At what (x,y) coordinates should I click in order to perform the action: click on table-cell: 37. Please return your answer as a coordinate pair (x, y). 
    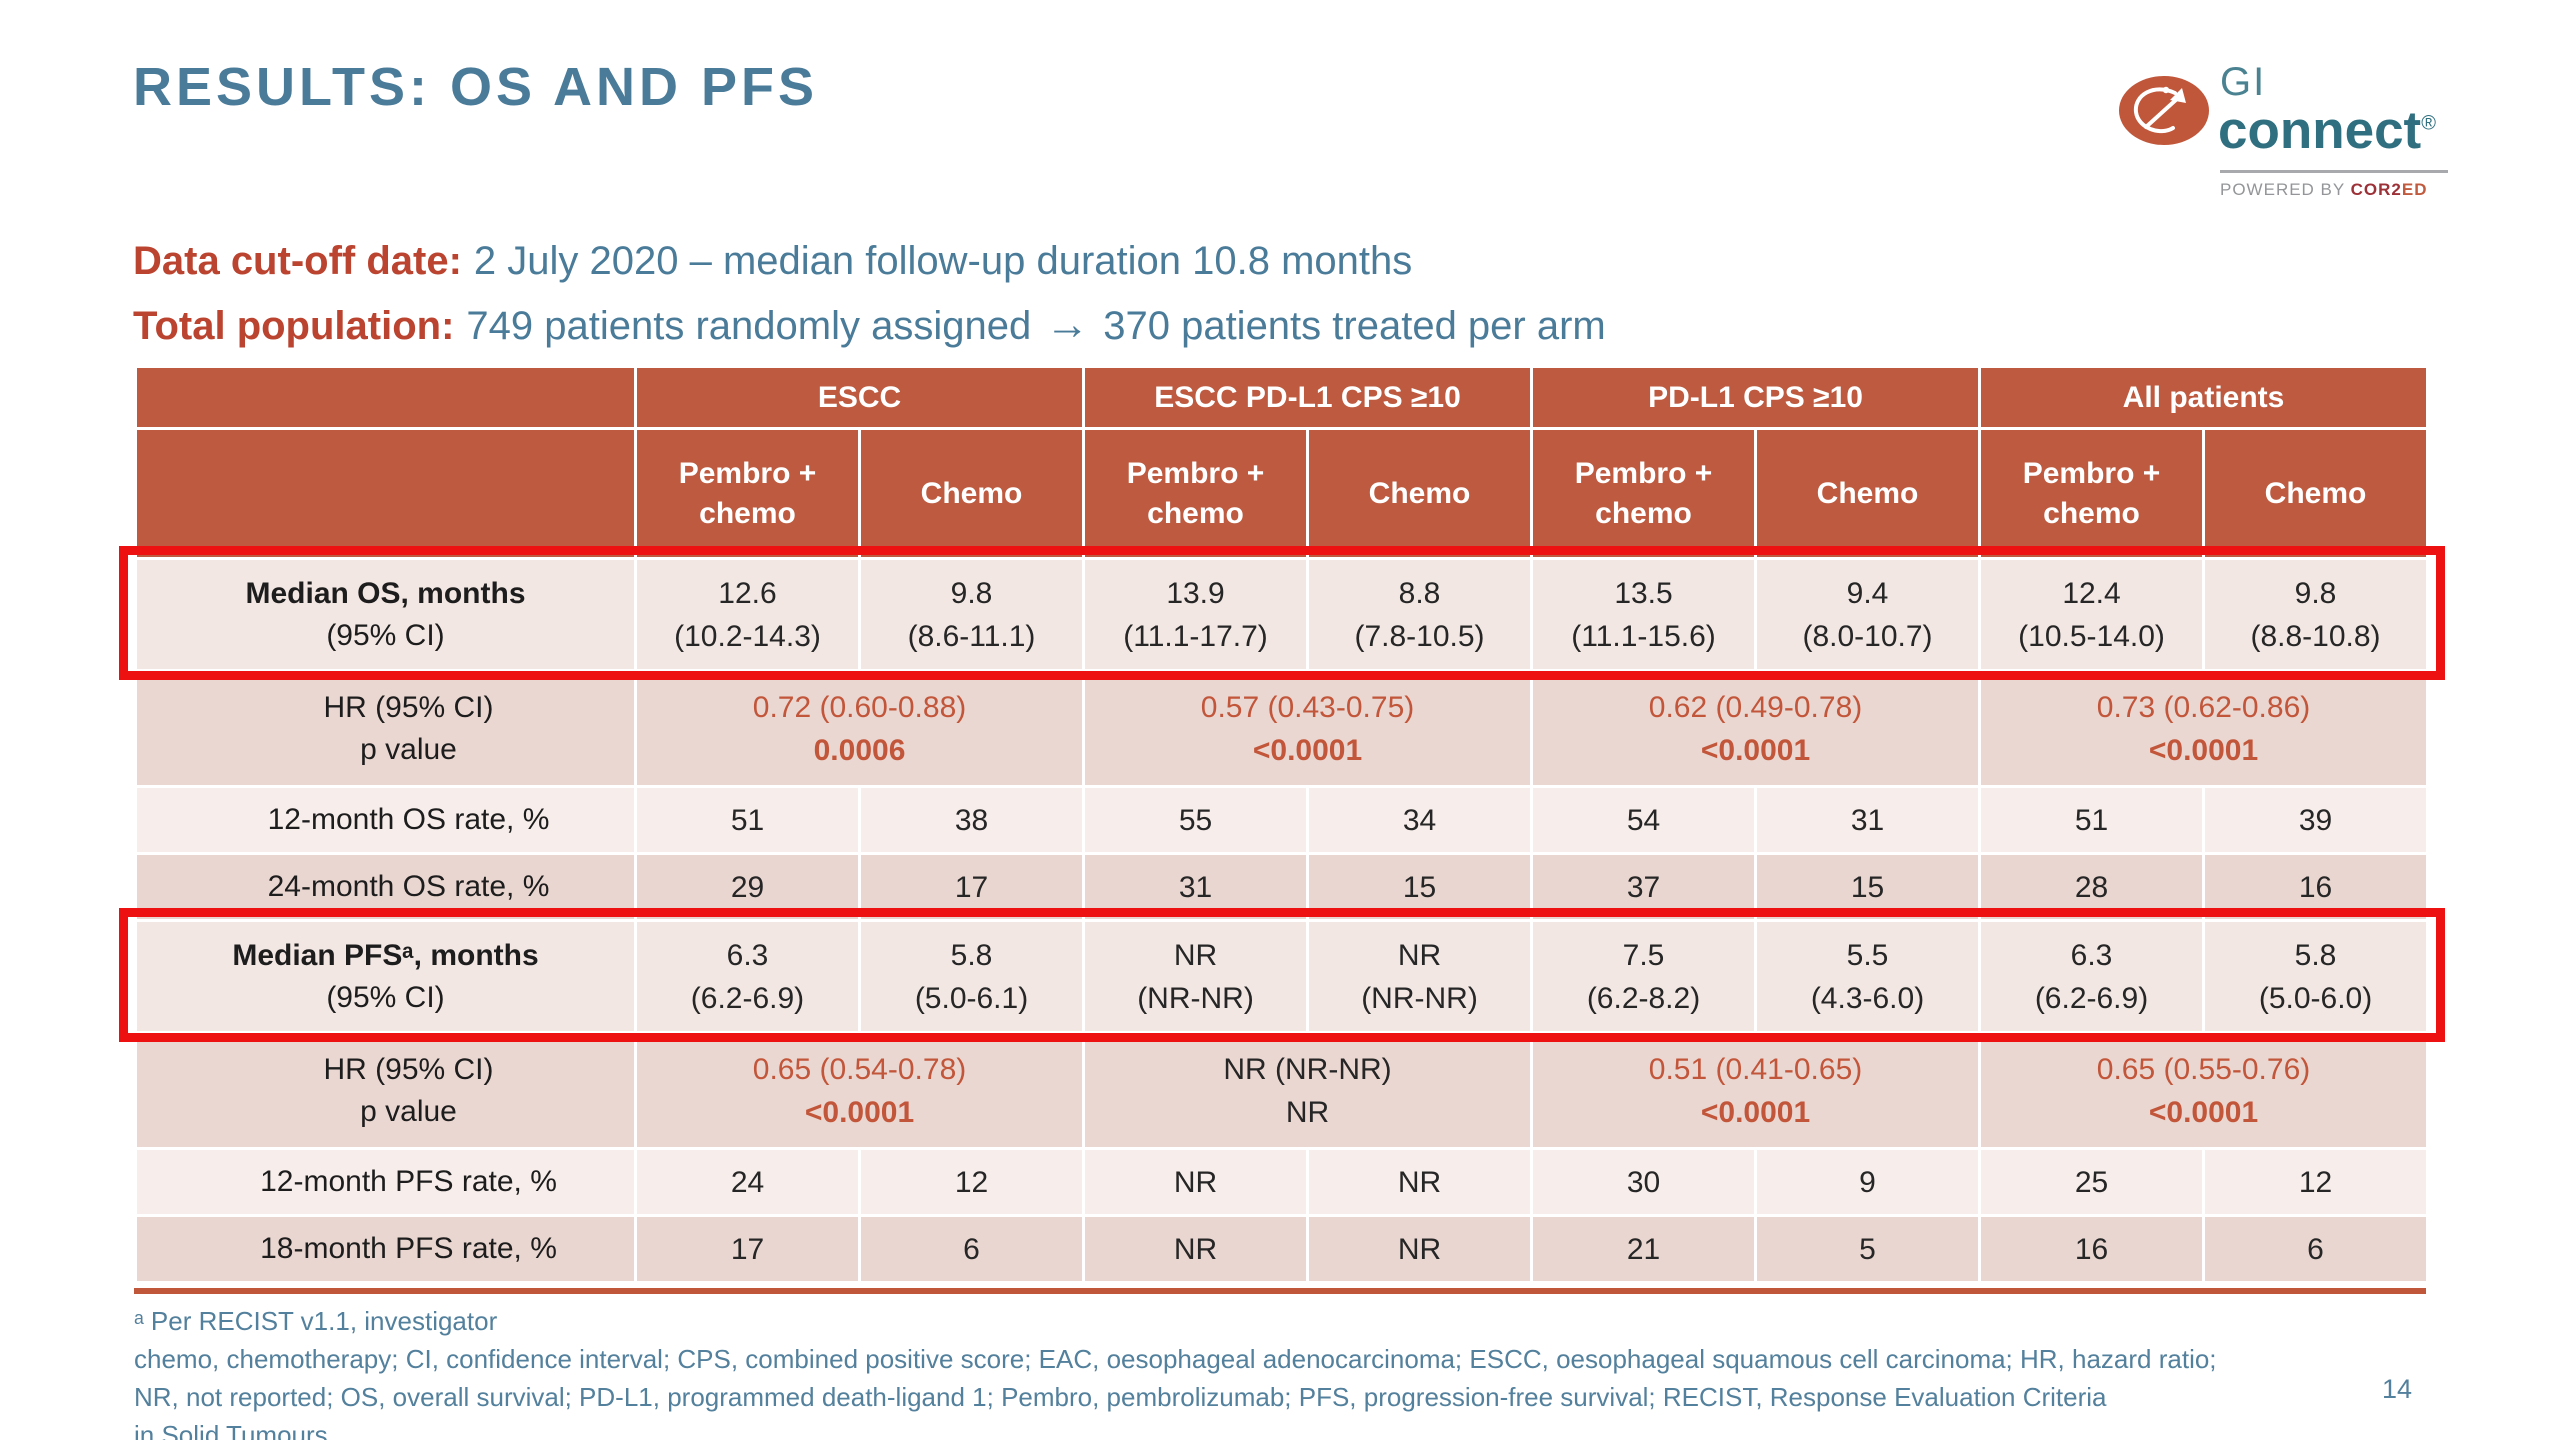
    Looking at the image, I should click on (1644, 887).